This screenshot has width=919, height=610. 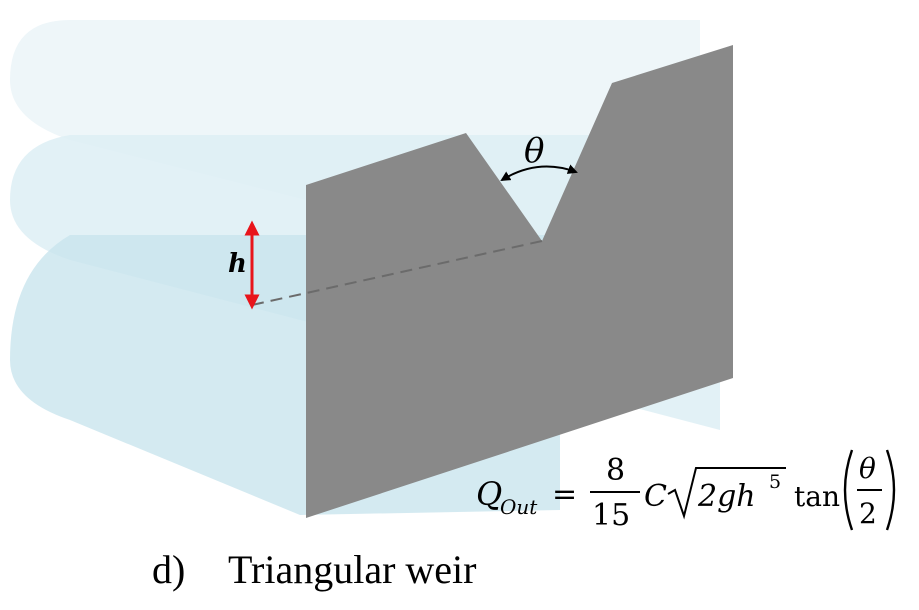 I want to click on formula-equals: =, so click(x=564, y=494).